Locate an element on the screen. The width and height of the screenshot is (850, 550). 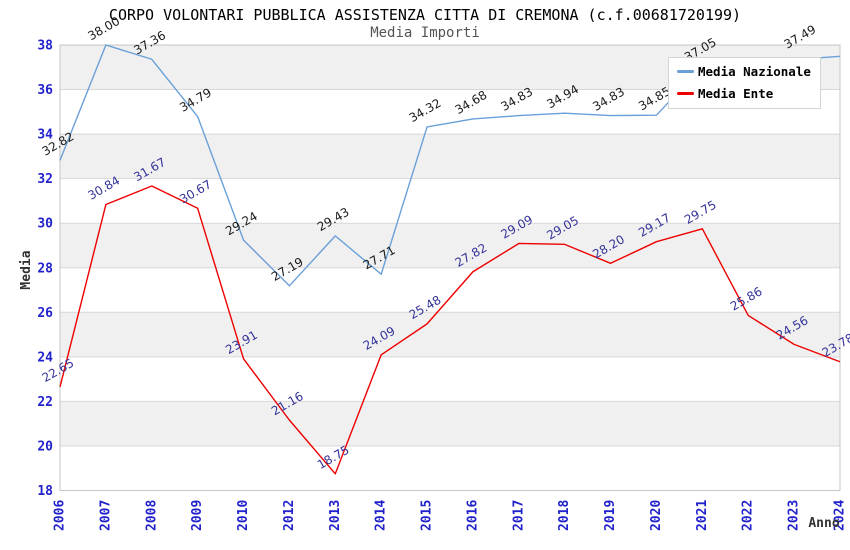
x-tick-label: 2008 is located at coordinates (151, 515).